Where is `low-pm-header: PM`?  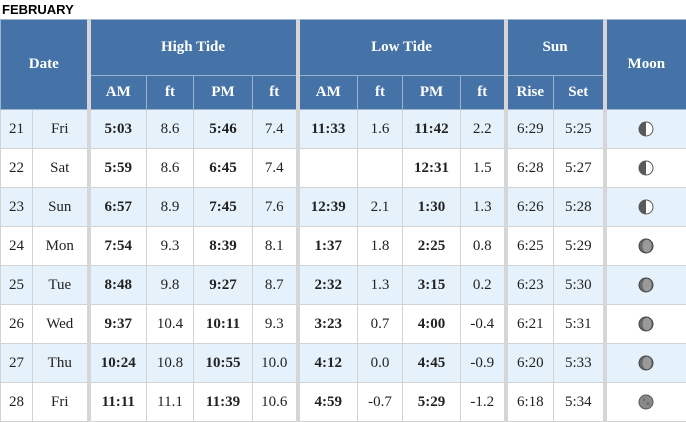
low-pm-header: PM is located at coordinates (432, 93).